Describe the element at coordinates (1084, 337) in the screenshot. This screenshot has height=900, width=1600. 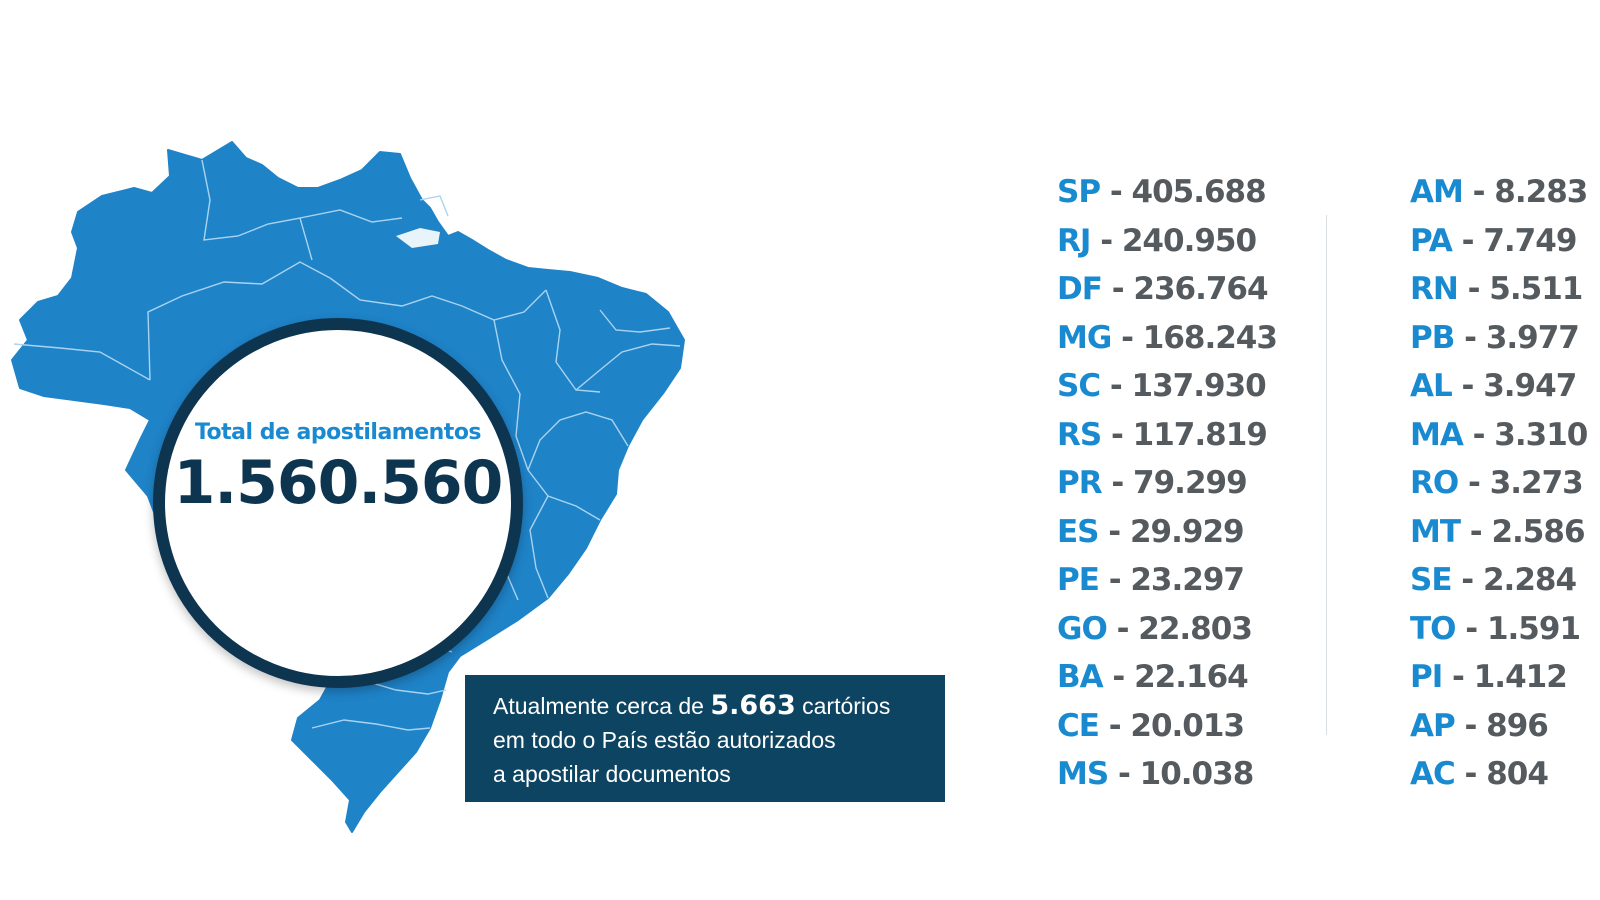
I see `state-code: MG` at that location.